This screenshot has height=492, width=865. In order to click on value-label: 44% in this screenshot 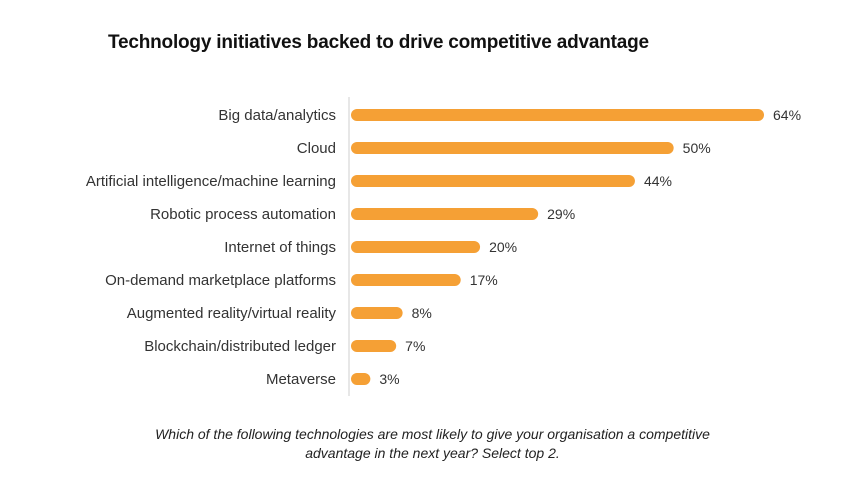, I will do `click(658, 181)`.